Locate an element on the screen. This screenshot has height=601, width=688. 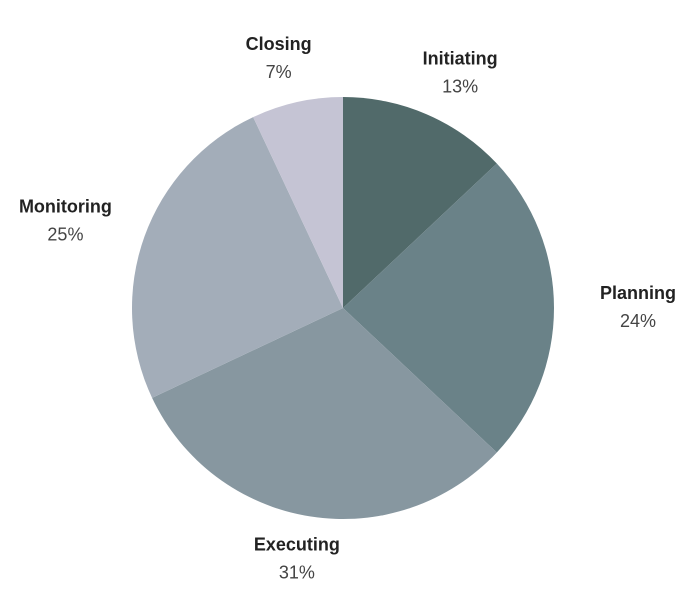
slice-label: Executing is located at coordinates (297, 545).